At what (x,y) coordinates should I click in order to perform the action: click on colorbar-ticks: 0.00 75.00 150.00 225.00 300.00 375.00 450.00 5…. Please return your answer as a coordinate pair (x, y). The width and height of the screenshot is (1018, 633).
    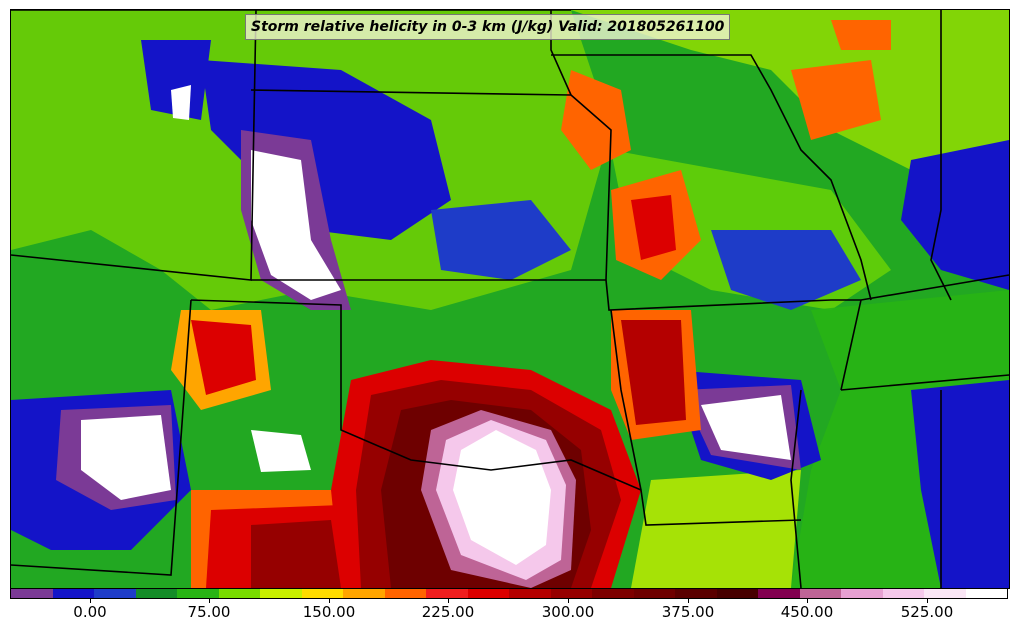
    Looking at the image, I should click on (509, 616).